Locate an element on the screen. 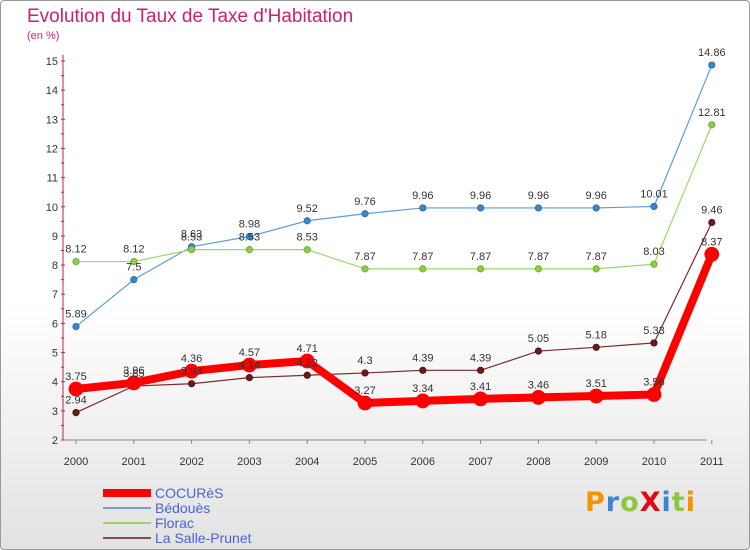 This screenshot has height=550, width=750. chart-subtitle: (en %) is located at coordinates (43, 36).